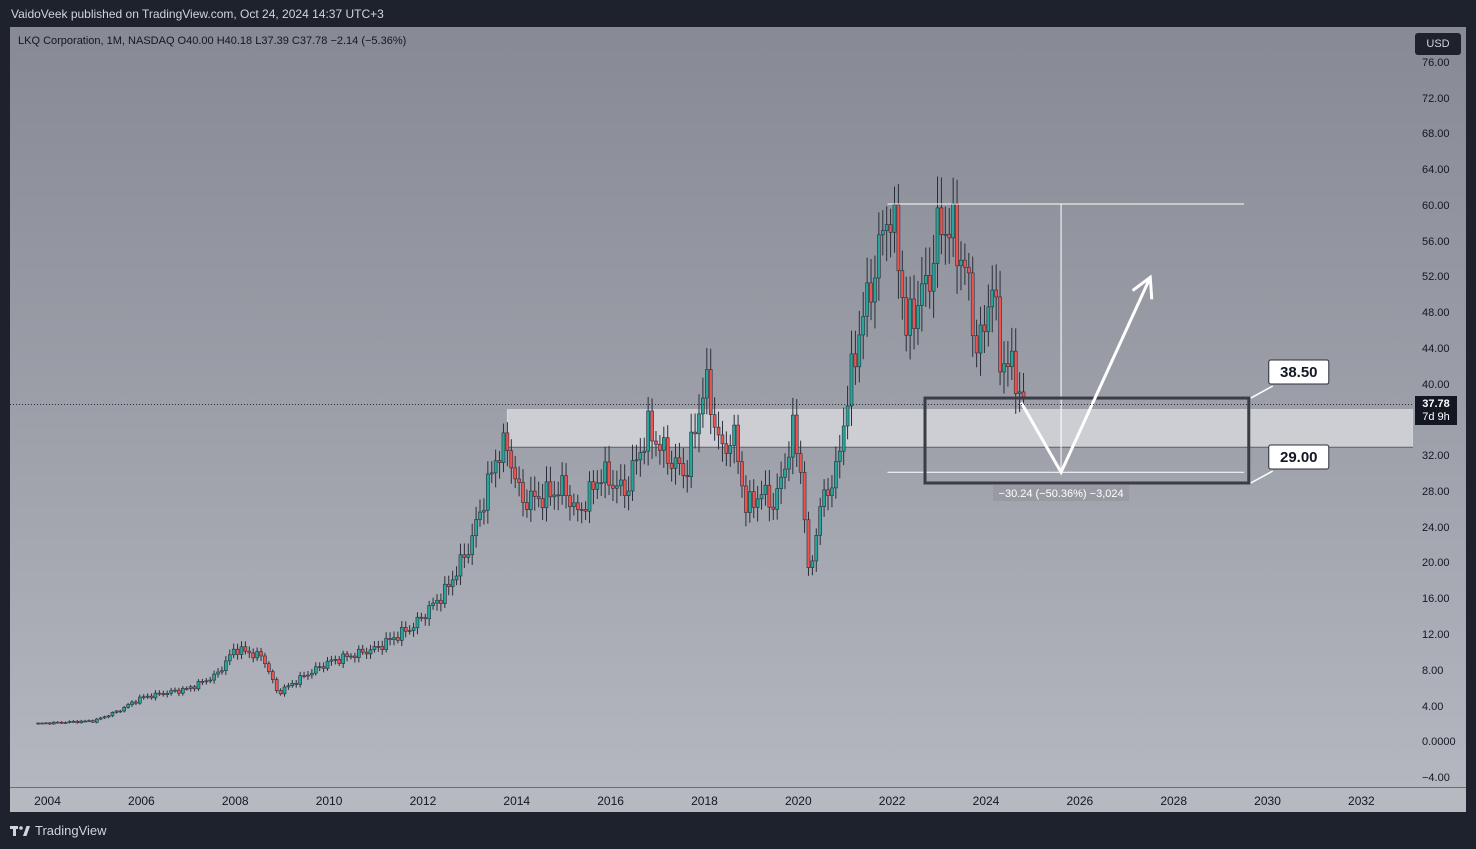 The width and height of the screenshot is (1476, 849). Describe the element at coordinates (1436, 456) in the screenshot. I see `price-tick-label: 32.00` at that location.